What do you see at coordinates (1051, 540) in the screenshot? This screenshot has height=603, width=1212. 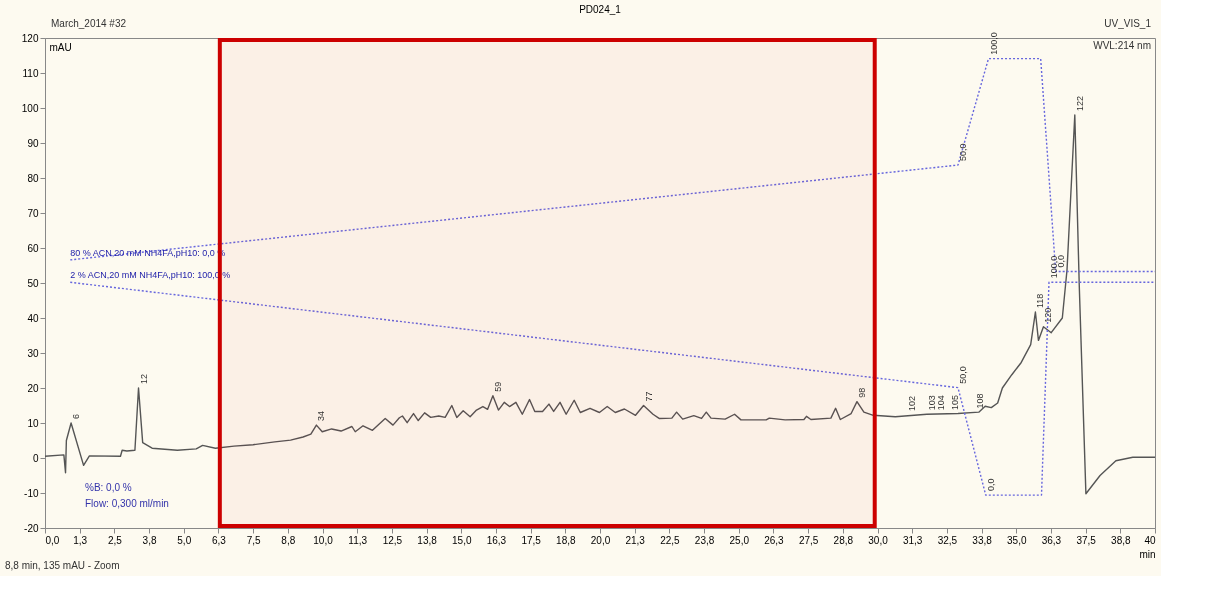 I see `x-tick-label: 36,3` at bounding box center [1051, 540].